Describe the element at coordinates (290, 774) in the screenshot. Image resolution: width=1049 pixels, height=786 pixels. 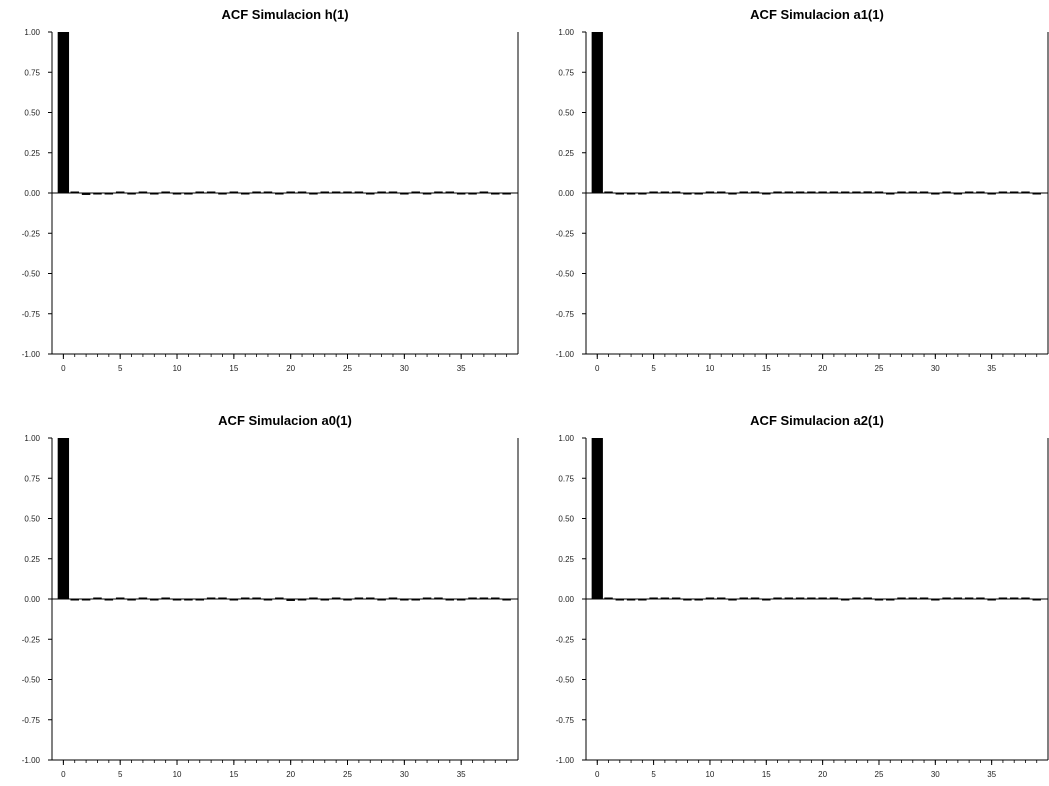
I see `x-tick-label: 20` at that location.